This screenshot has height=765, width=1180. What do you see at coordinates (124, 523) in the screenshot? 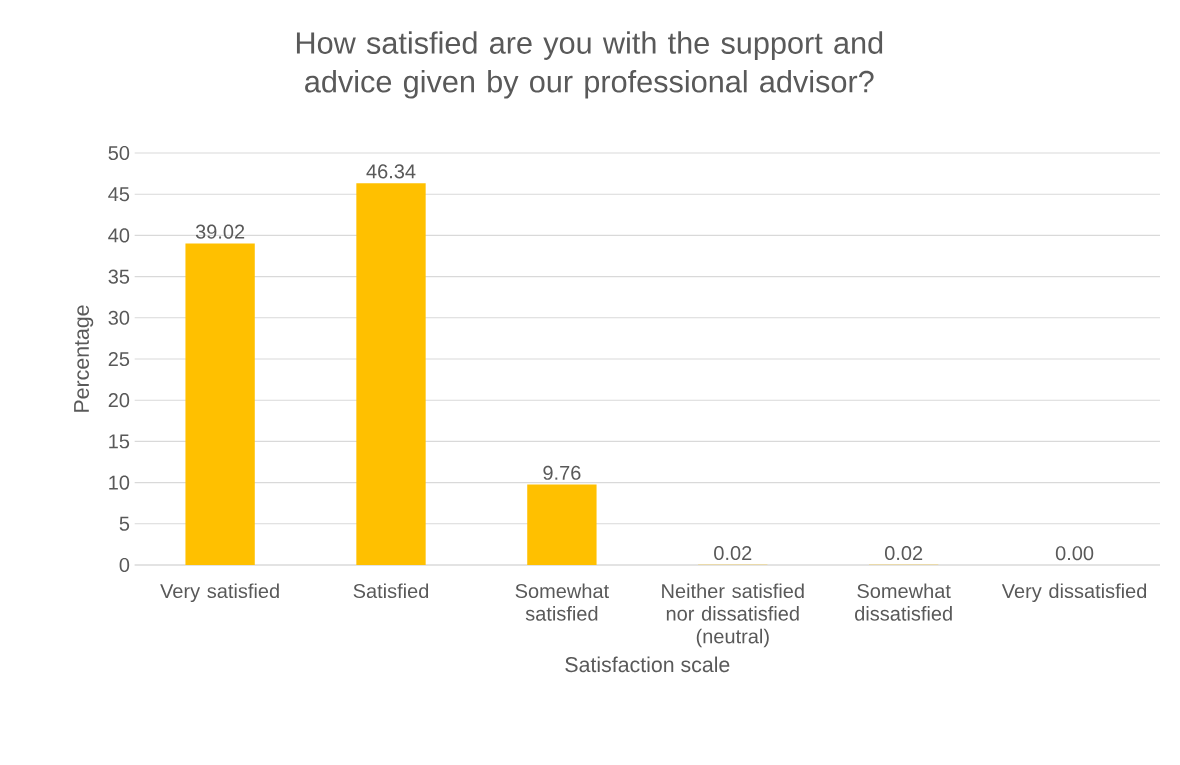
I see `y-tick-label: 5` at bounding box center [124, 523].